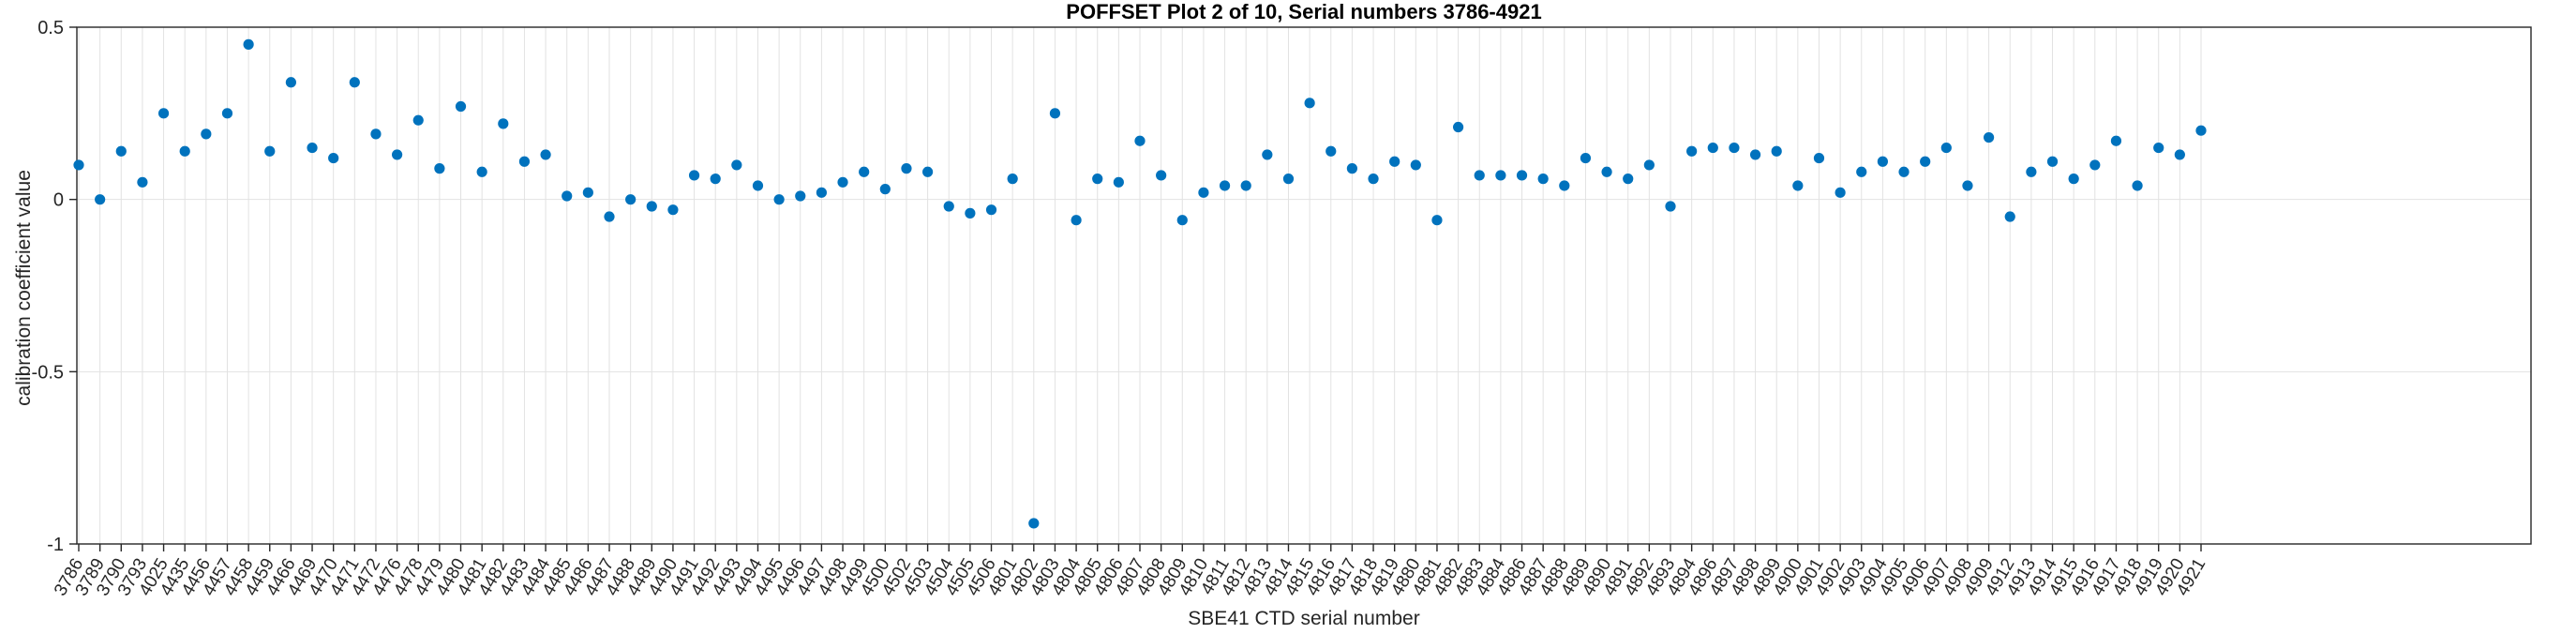  I want to click on y-tick-label: 0, so click(59, 200).